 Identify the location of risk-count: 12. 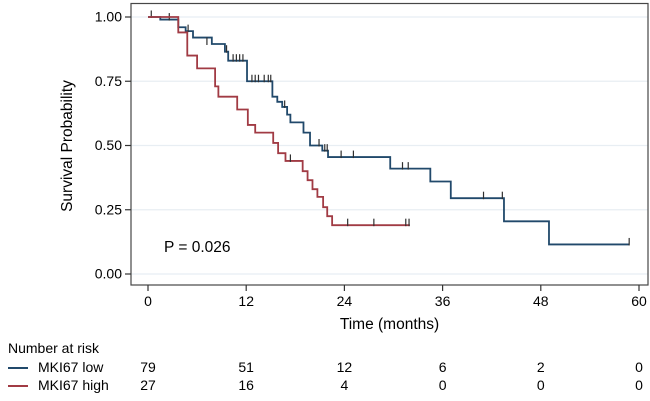
(344, 367).